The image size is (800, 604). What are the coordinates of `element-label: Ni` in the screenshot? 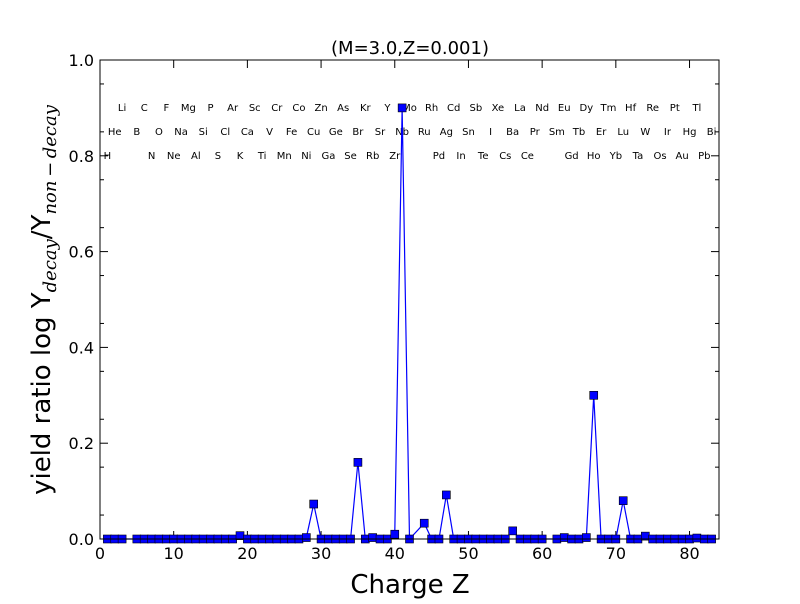 It's located at (306, 156).